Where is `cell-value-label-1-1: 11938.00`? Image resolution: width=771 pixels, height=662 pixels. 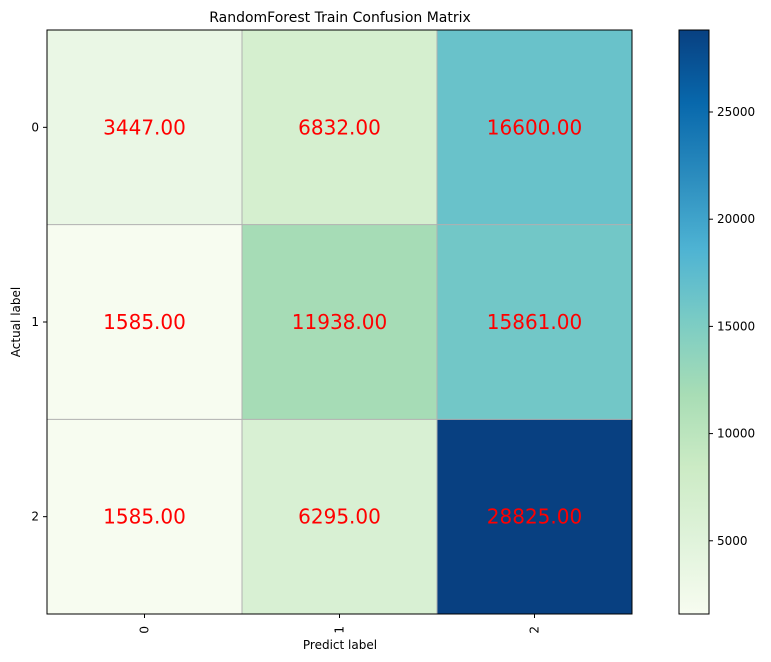
cell-value-label-1-1: 11938.00 is located at coordinates (339, 322).